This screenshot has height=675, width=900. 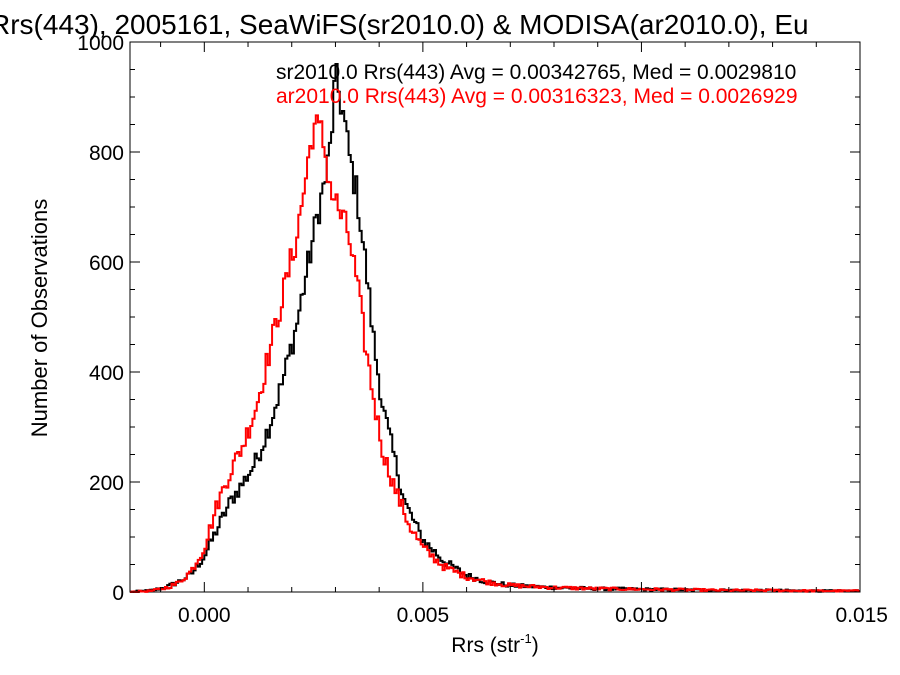 What do you see at coordinates (39, 318) in the screenshot?
I see `y-axis-label: Number of Observations` at bounding box center [39, 318].